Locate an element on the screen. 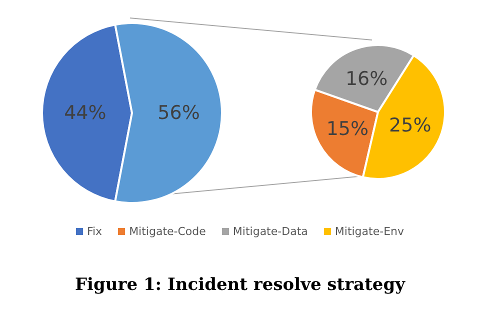 This screenshot has height=324, width=480. data-label: 16% is located at coordinates (366, 79).